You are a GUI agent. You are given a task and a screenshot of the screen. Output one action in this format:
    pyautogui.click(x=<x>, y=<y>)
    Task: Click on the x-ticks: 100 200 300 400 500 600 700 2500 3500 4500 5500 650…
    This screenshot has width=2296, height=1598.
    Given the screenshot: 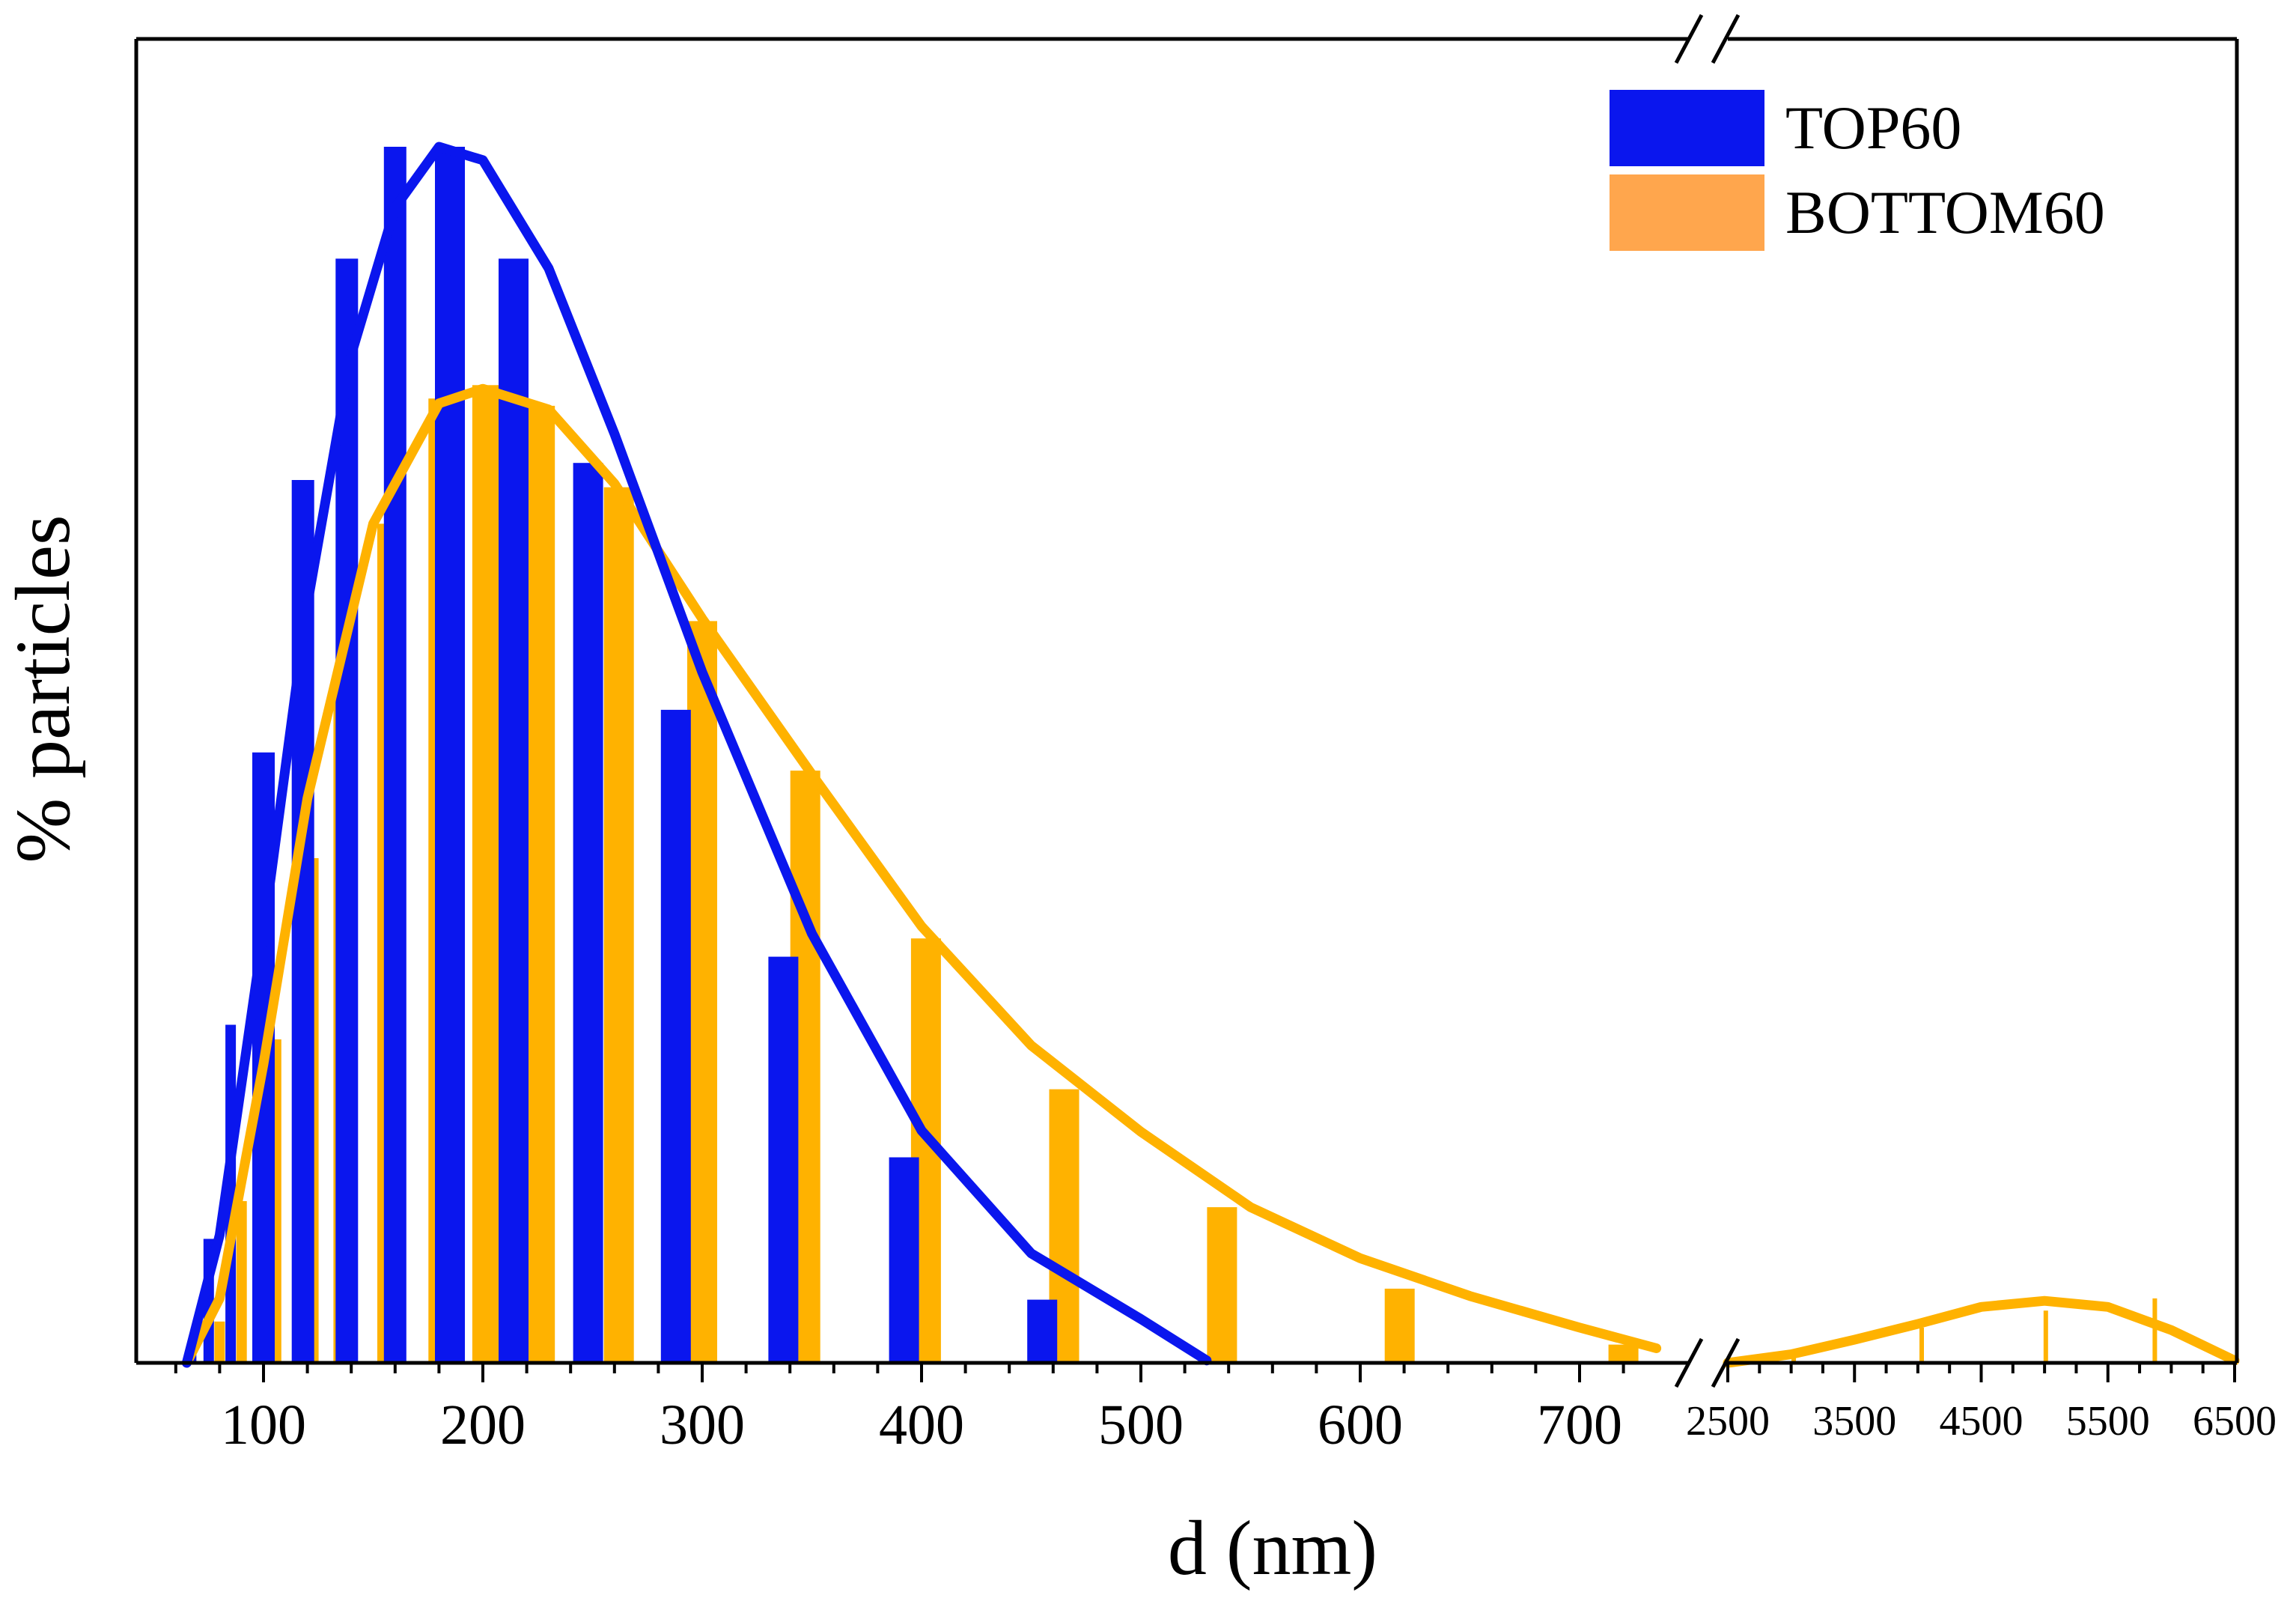 What is the action you would take?
    pyautogui.click(x=1225, y=1410)
    